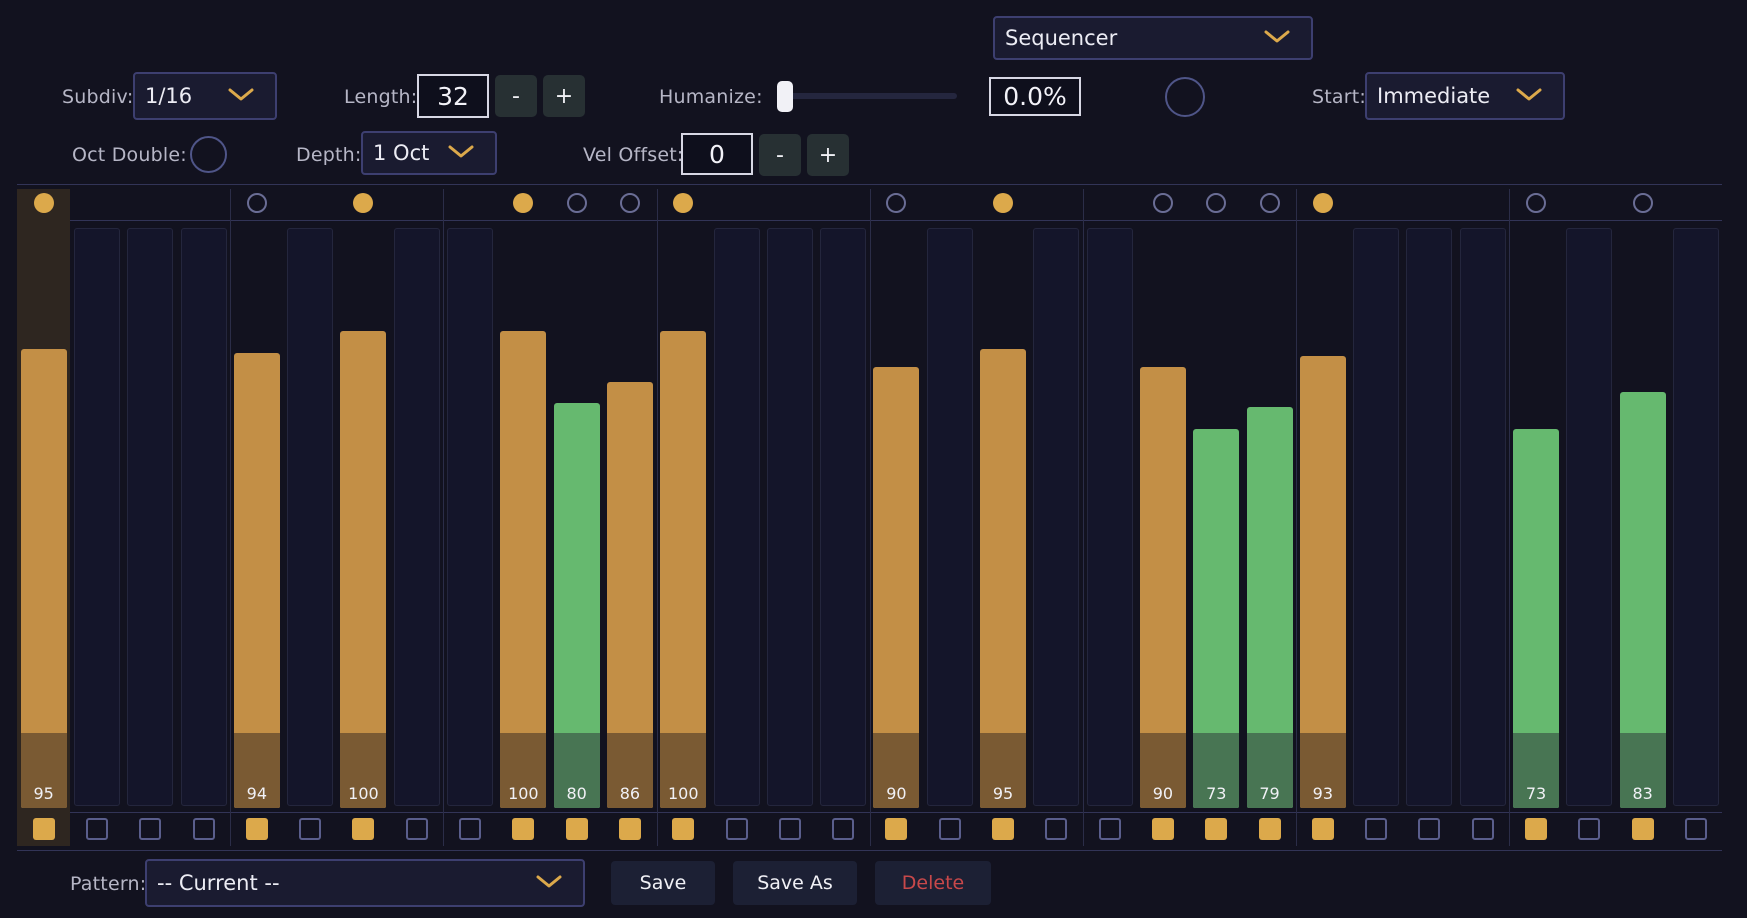 This screenshot has height=918, width=1747. I want to click on humanize-toggle, so click(1185, 97).